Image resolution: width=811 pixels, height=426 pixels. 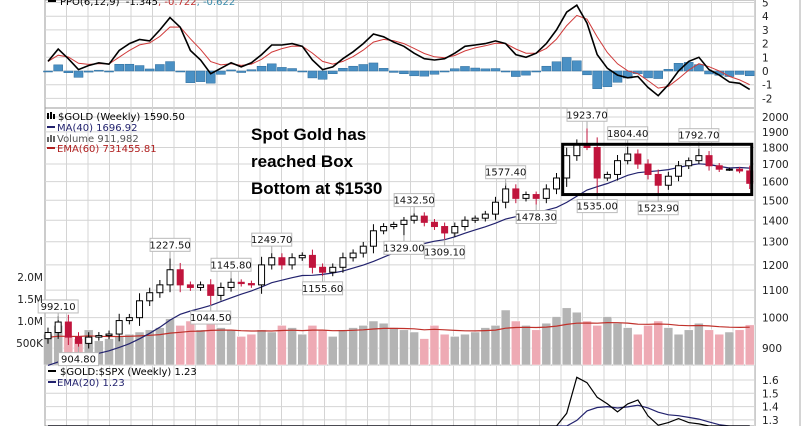 I want to click on volume-legend: Volume 911,982, so click(x=98, y=139).